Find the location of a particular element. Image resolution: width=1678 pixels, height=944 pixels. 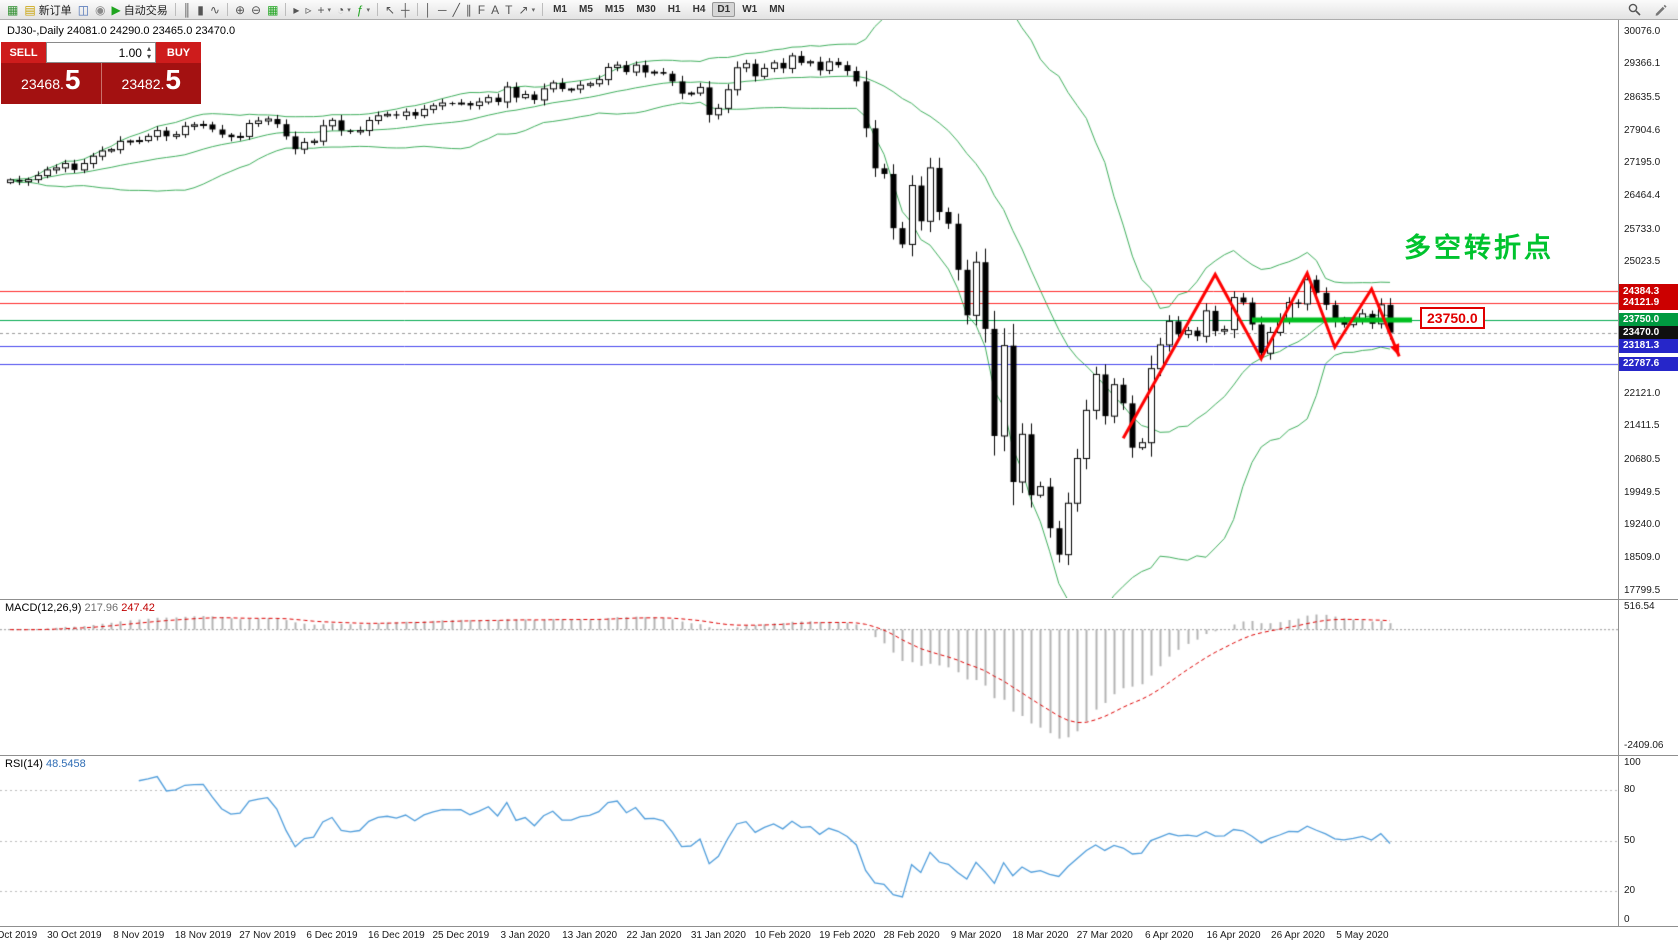

auto-scroll-icon: ▸ is located at coordinates (296, 9).